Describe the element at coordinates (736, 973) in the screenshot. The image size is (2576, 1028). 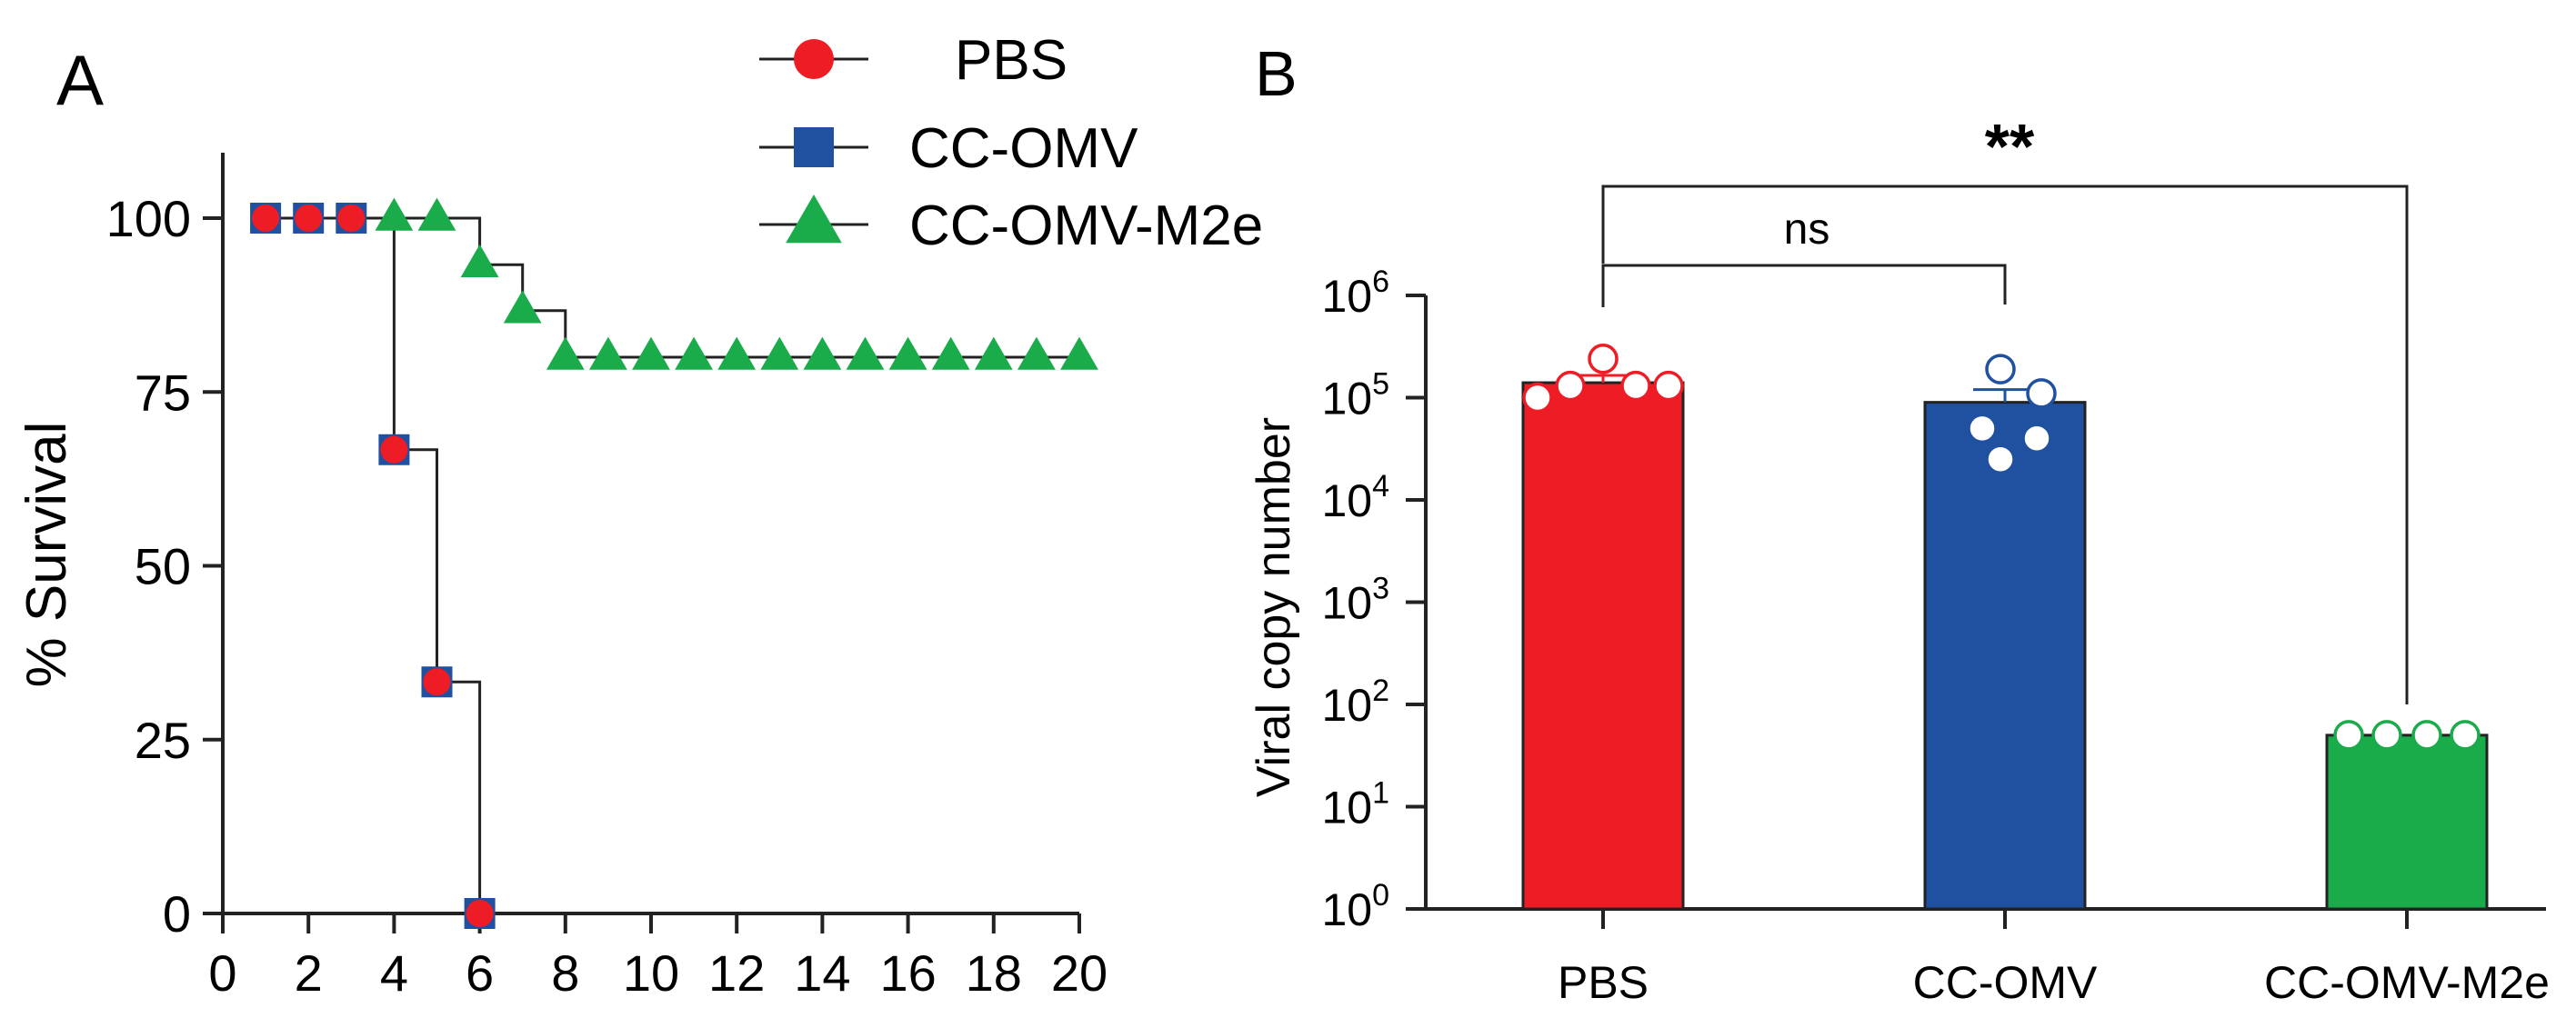
I see `panel-a-x-tick-label: 12` at that location.